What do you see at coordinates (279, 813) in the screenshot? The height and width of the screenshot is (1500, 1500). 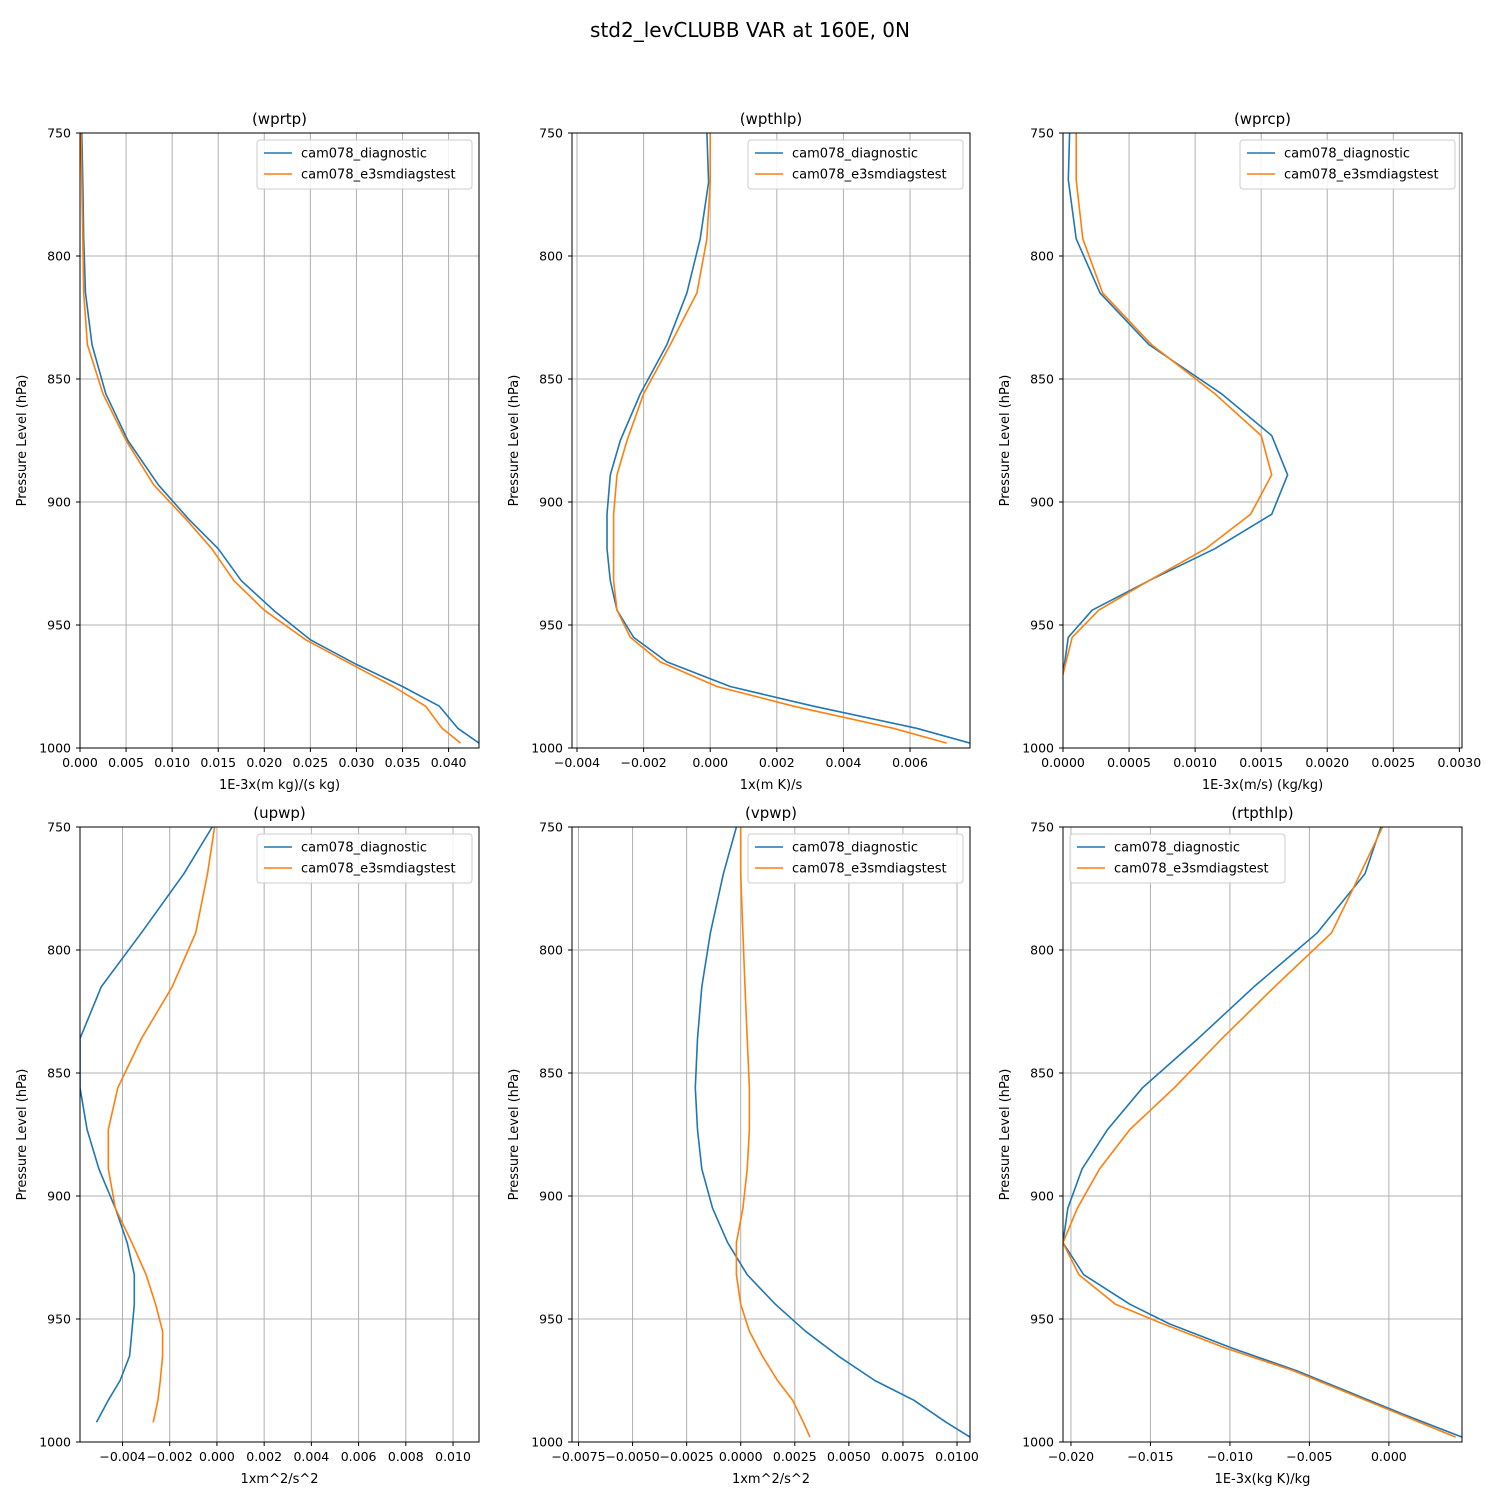 I see `panel-title: (upwp)` at bounding box center [279, 813].